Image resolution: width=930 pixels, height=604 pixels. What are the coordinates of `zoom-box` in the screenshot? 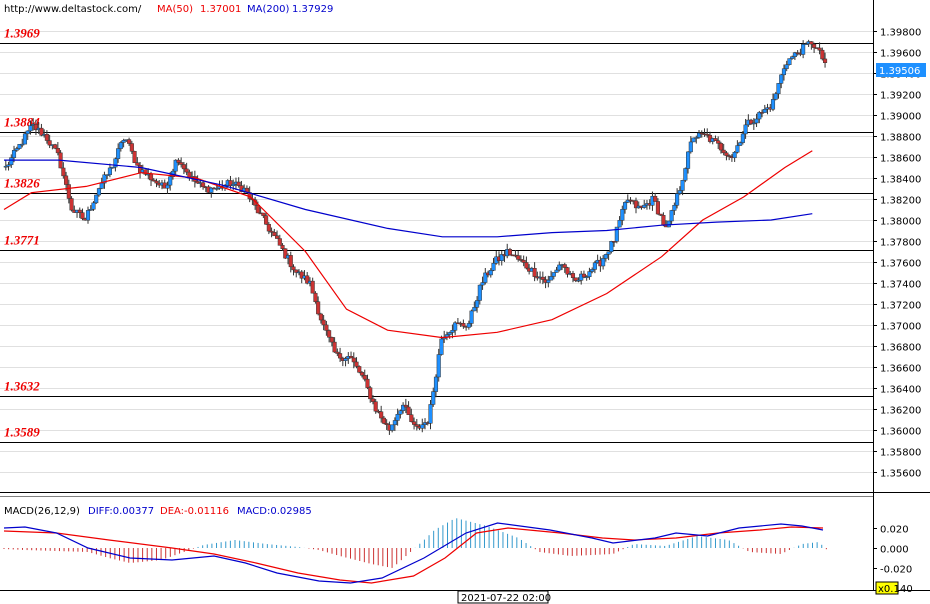 It's located at (887, 588).